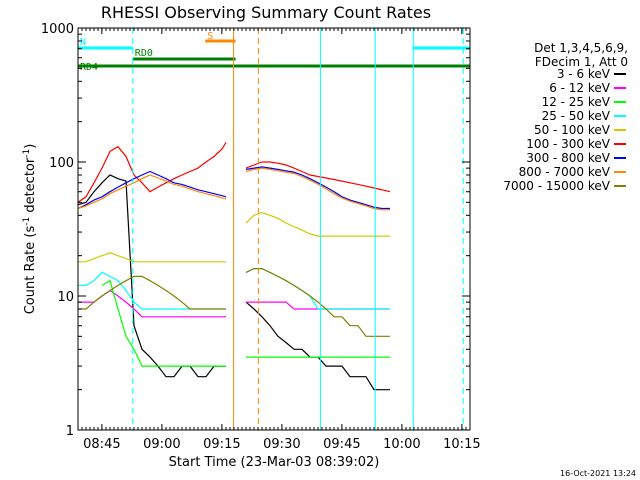 This screenshot has height=480, width=640. I want to click on flag-label: RD0, so click(144, 53).